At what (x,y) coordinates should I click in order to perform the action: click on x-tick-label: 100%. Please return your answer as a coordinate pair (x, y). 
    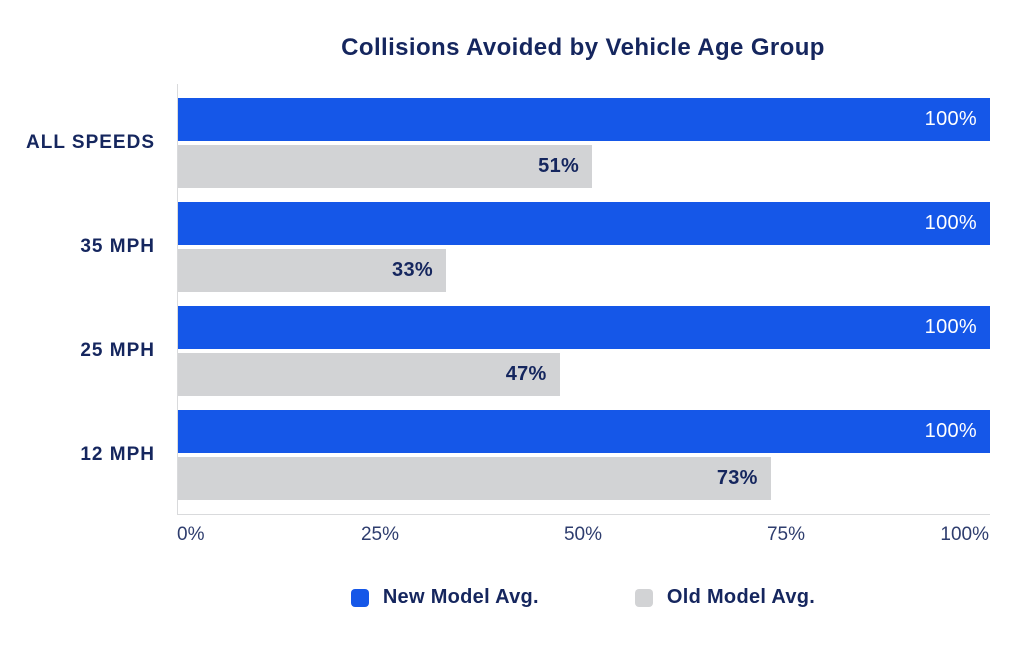
    Looking at the image, I should click on (964, 534).